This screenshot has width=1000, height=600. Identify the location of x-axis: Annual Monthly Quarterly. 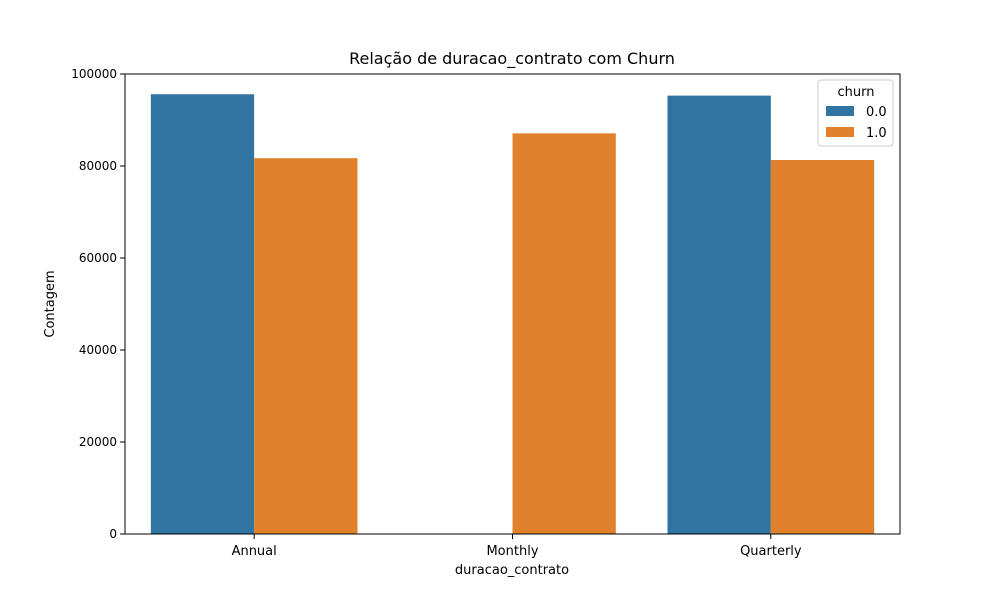
(517, 546).